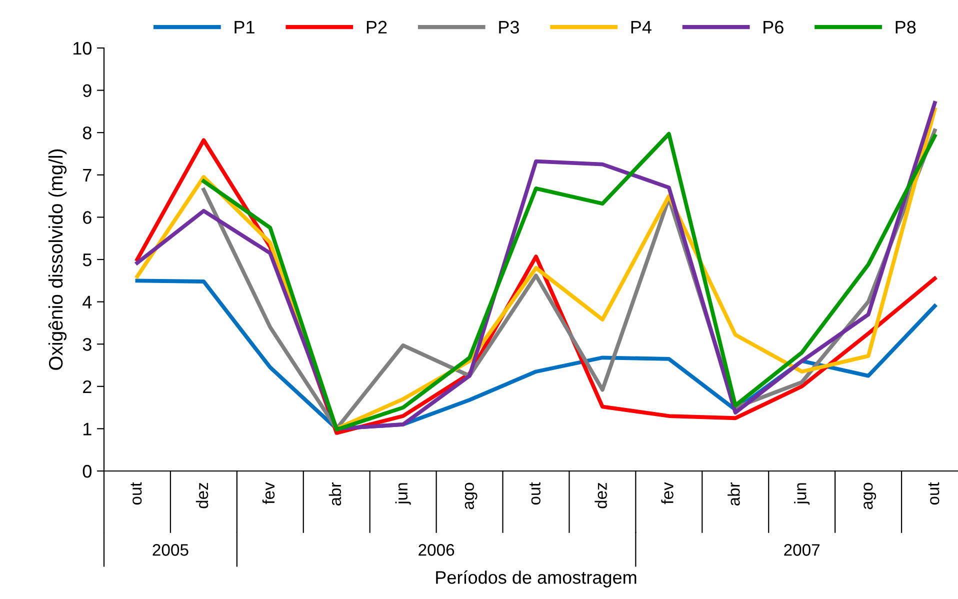 The height and width of the screenshot is (599, 958). I want to click on y-tick-label: 3, so click(87, 344).